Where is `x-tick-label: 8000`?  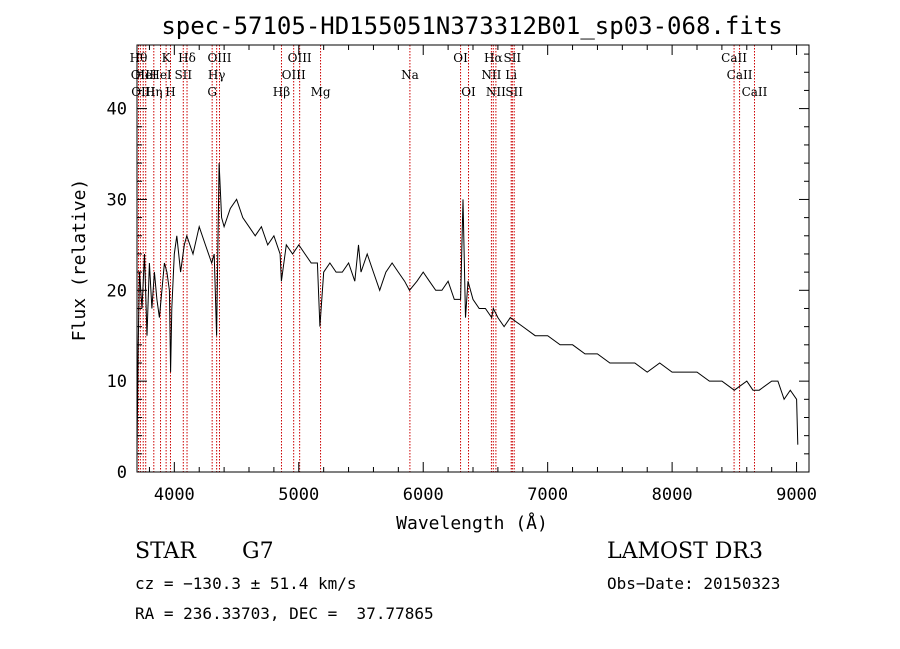 x-tick-label: 8000 is located at coordinates (672, 495).